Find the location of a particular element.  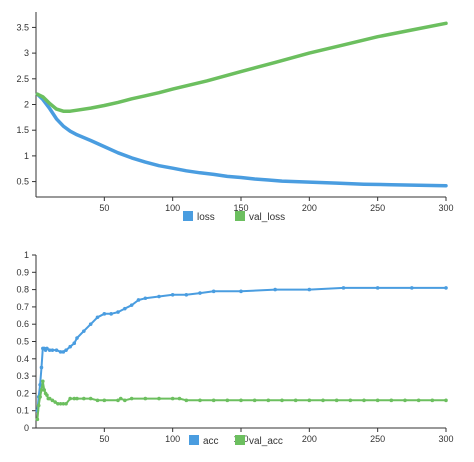

y-tick-label: 0.4 is located at coordinates (22, 359).